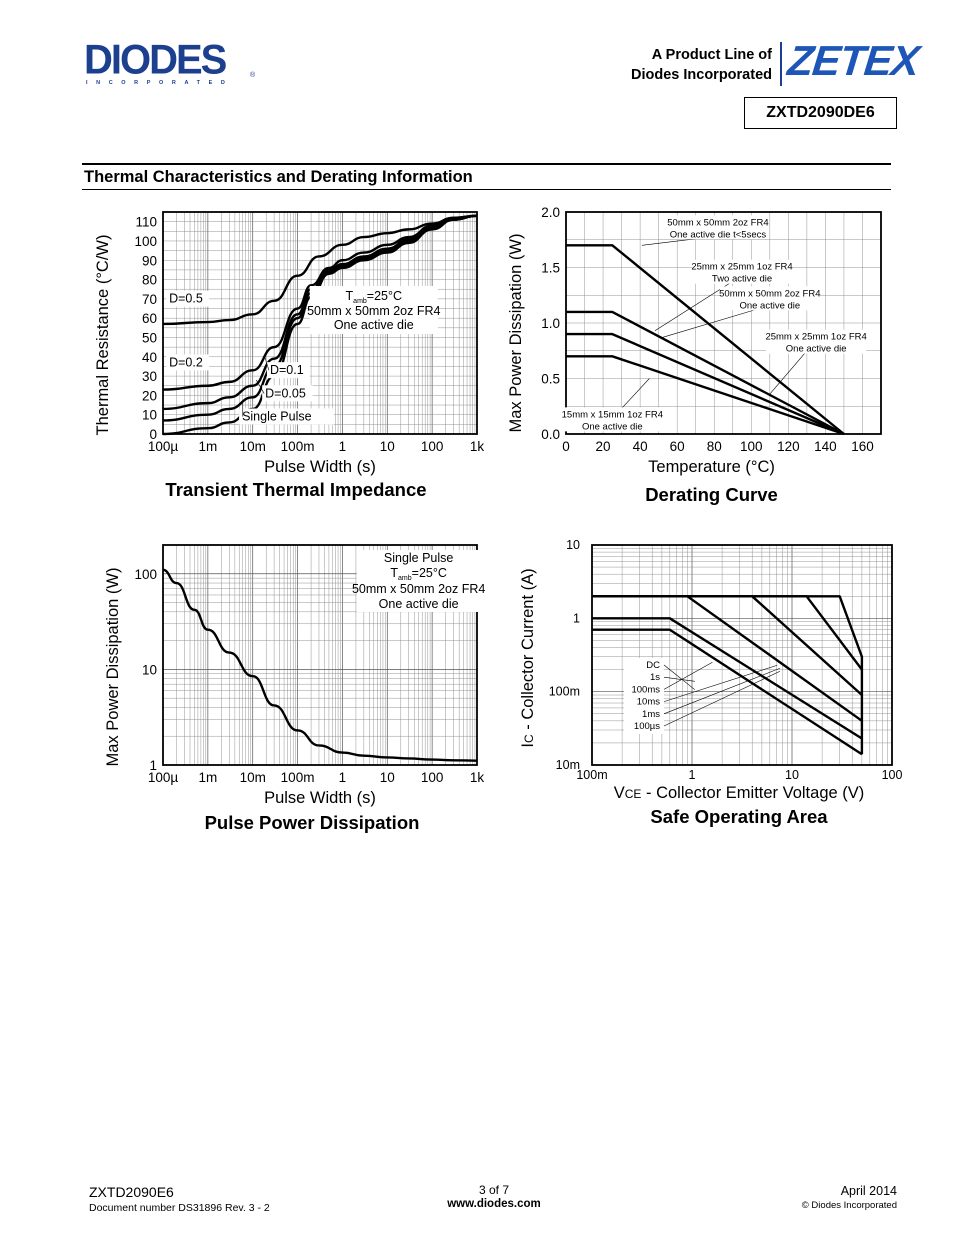 This screenshot has height=1235, width=954. What do you see at coordinates (612, 414) in the screenshot?
I see `label-line-1: 15mm x 15mm 1oz FR4` at bounding box center [612, 414].